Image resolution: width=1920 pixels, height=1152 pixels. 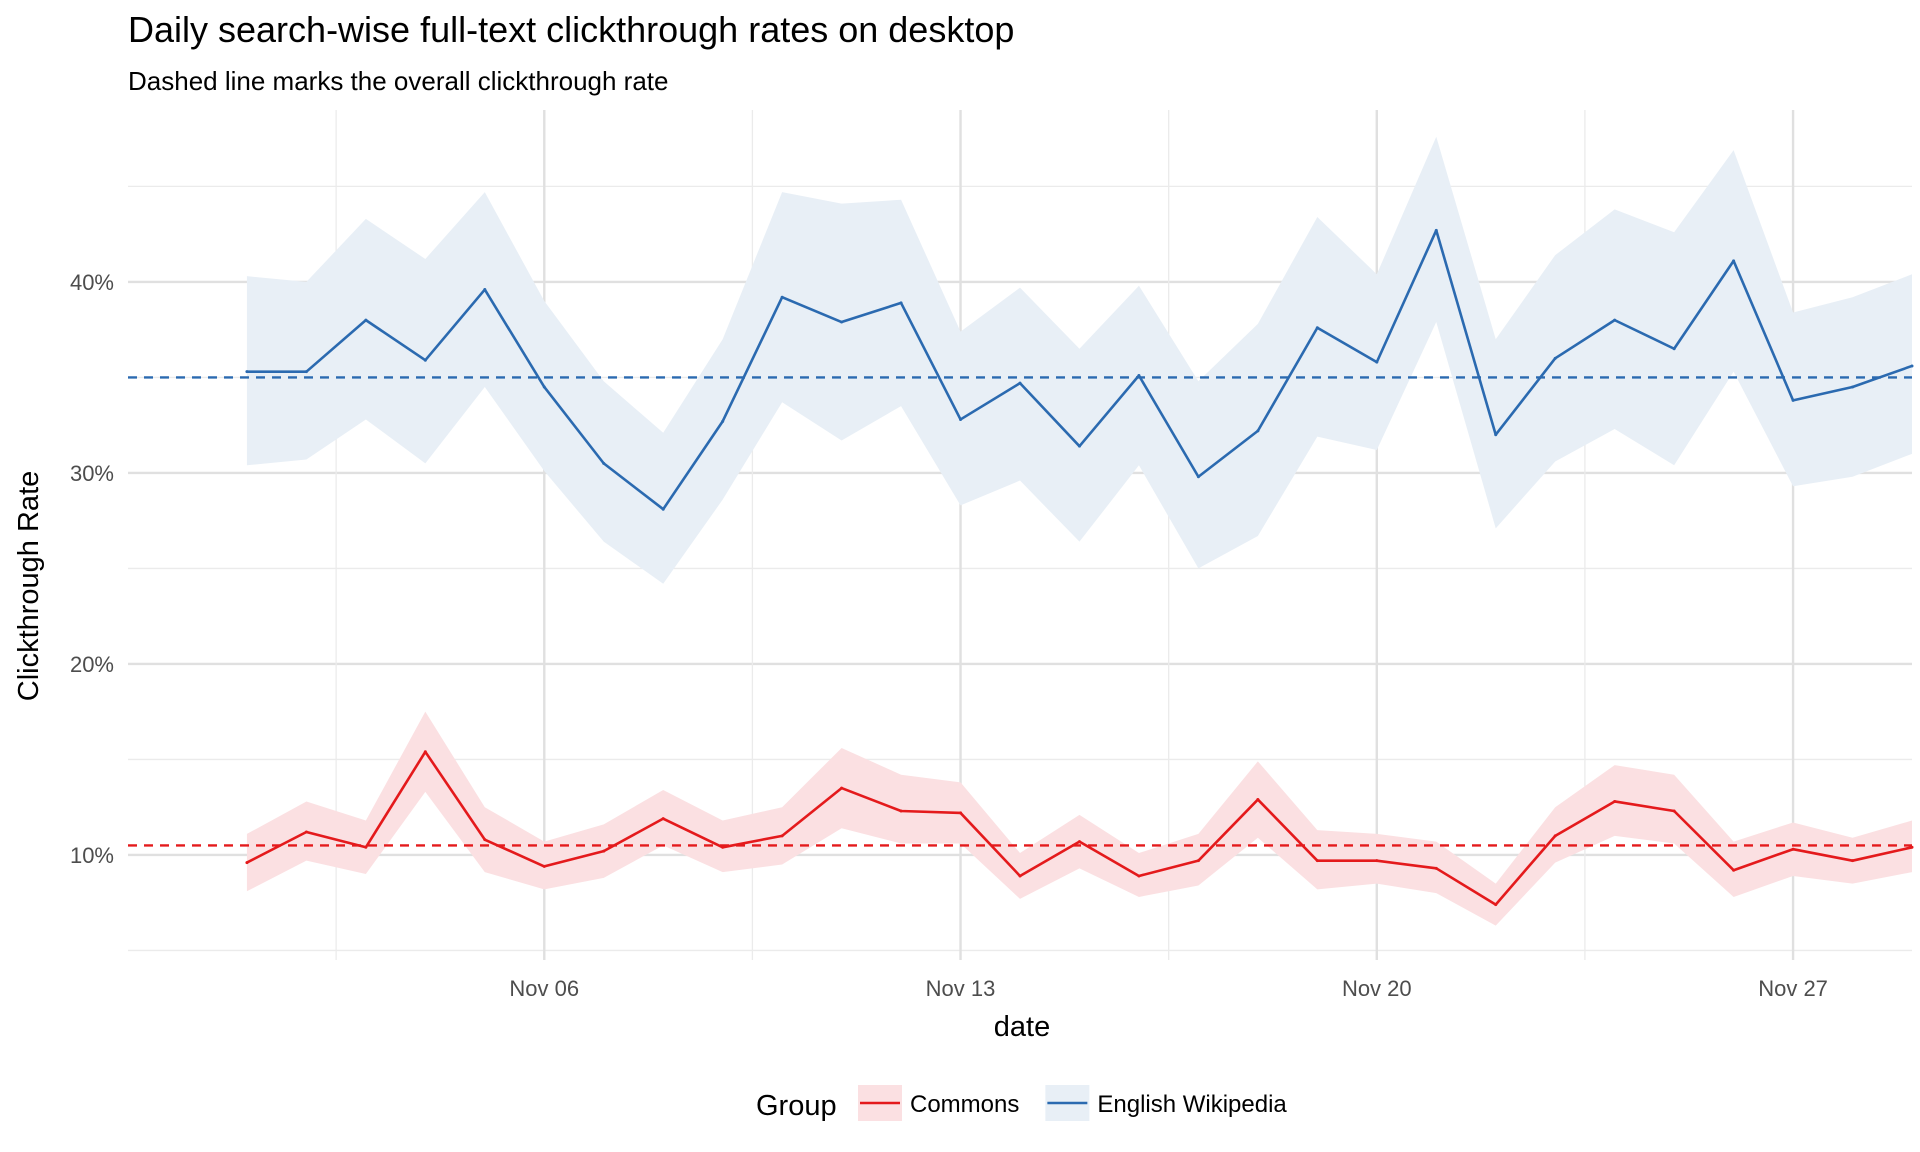 What do you see at coordinates (1793, 988) in the screenshot?
I see `x-tick-label: Nov 27` at bounding box center [1793, 988].